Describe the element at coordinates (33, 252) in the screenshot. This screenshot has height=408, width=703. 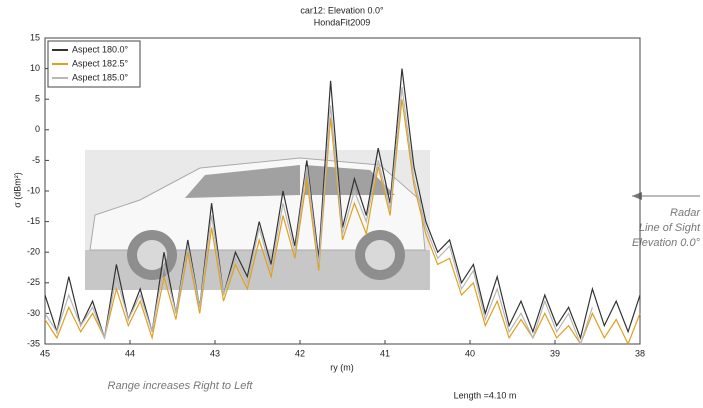
I see `y-tick-label: -20` at that location.